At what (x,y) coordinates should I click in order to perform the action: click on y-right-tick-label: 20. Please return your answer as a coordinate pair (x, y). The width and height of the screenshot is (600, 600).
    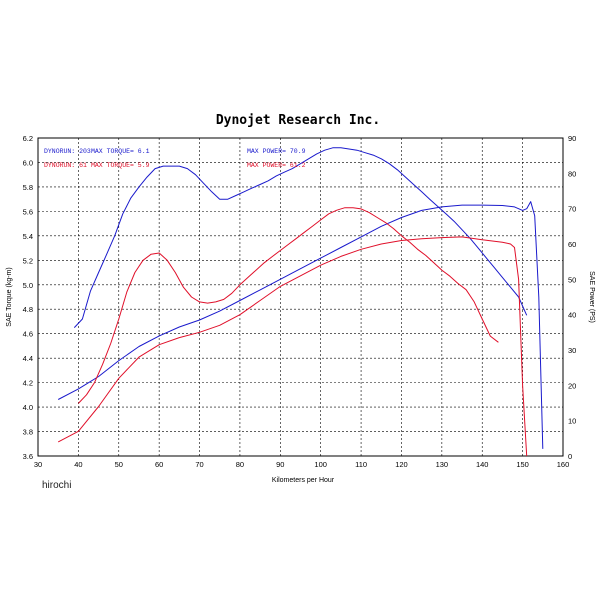
    Looking at the image, I should click on (572, 385).